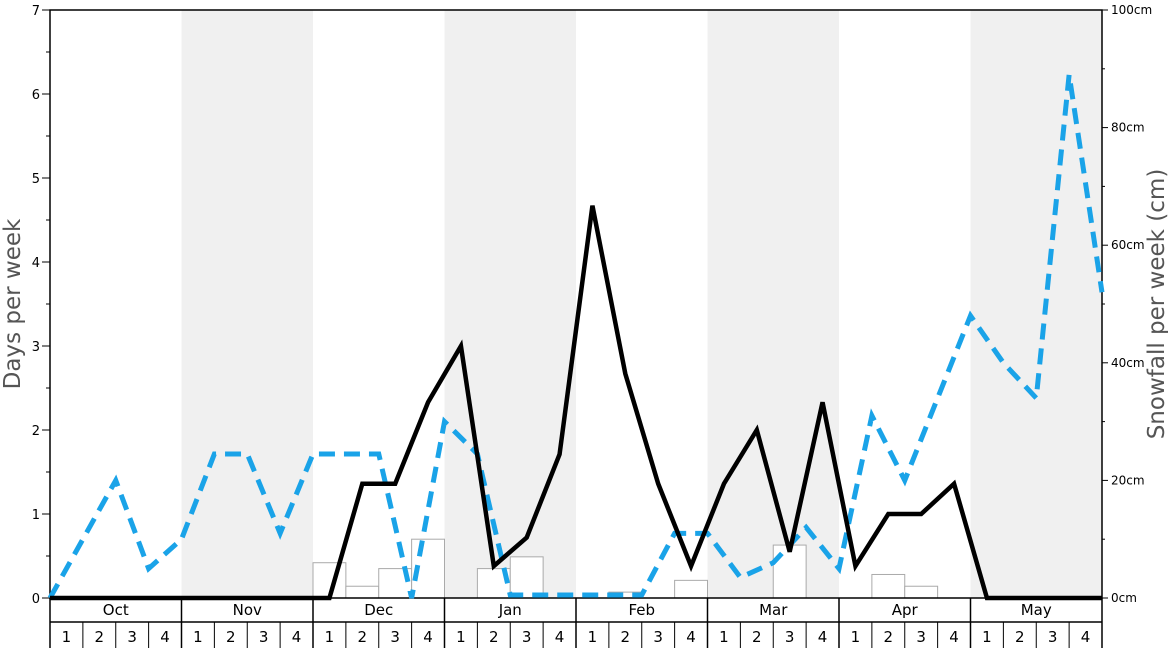  Describe the element at coordinates (36, 599) in the screenshot. I see `left-tick-label: 0` at that location.